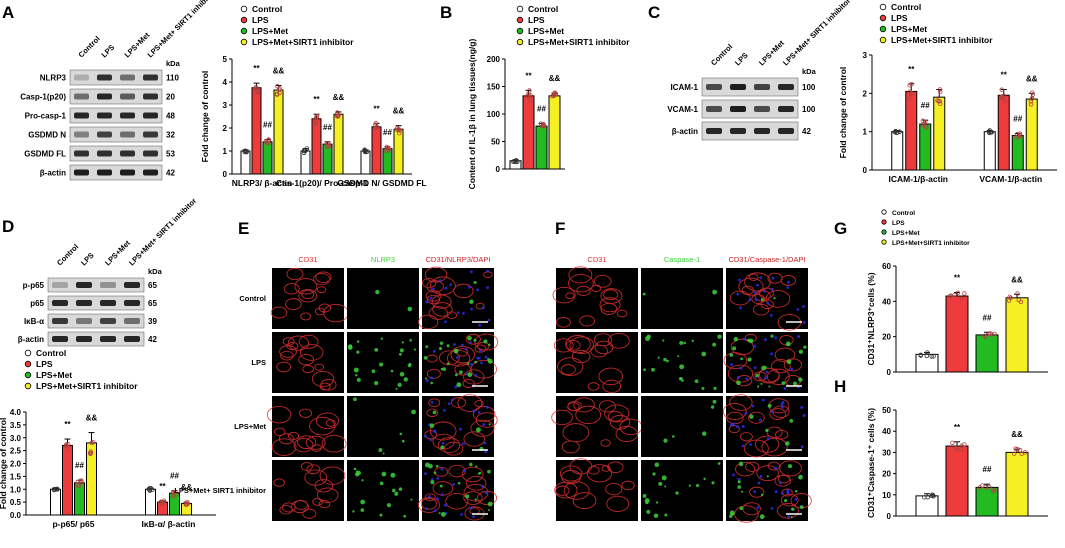  Describe the element at coordinates (495, 142) in the screenshot. I see `y-tick-label: 50` at that location.